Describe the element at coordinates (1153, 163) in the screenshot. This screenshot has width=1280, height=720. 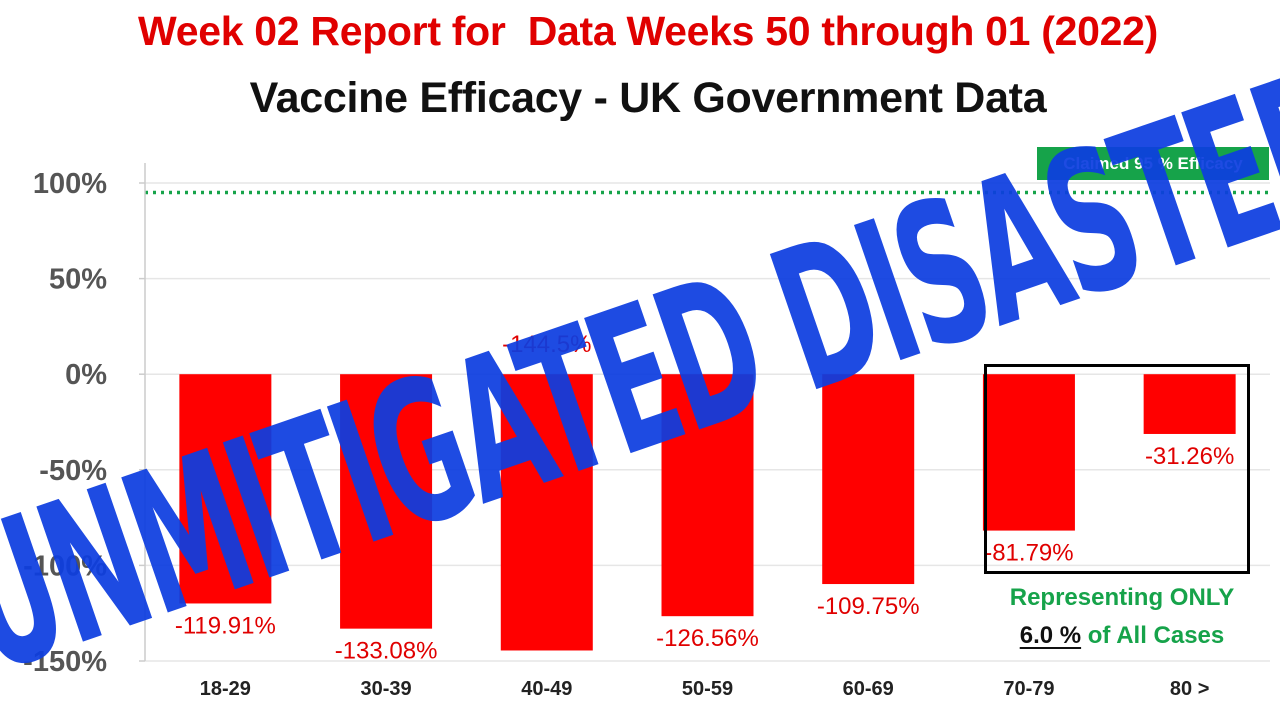
I see `claimed-efficacy-badge: Claimed 95 % Efficacy` at that location.